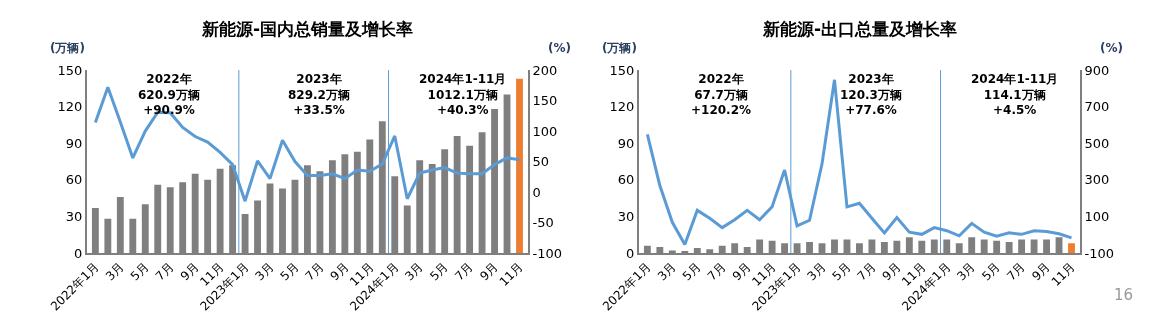 The width and height of the screenshot is (1172, 330). I want to click on annotation: 2024年1-11月 1012.1万辆 +40.3%, so click(463, 95).